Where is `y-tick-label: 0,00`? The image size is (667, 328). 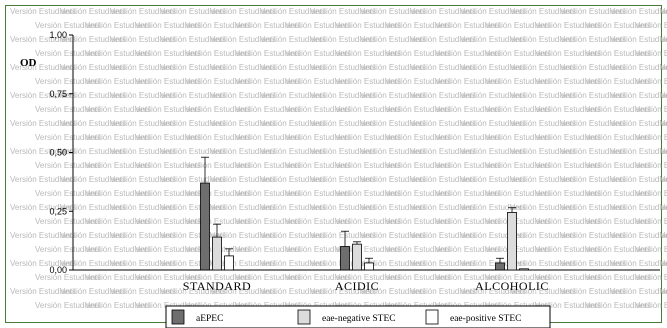 y-tick-label: 0,00 is located at coordinates (58, 270).